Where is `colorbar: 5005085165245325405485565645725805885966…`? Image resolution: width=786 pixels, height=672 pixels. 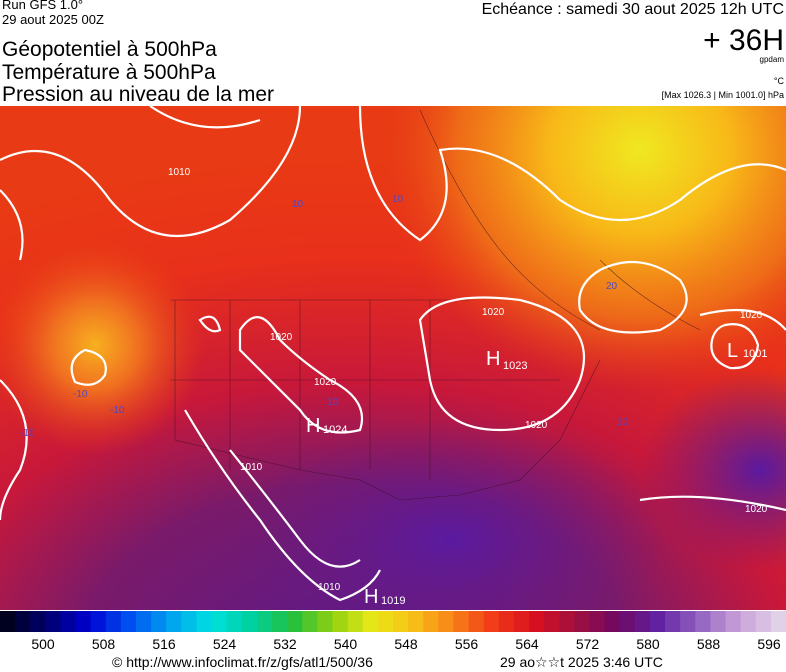 colorbar: 5005085165245325405485565645725805885966… is located at coordinates (393, 631).